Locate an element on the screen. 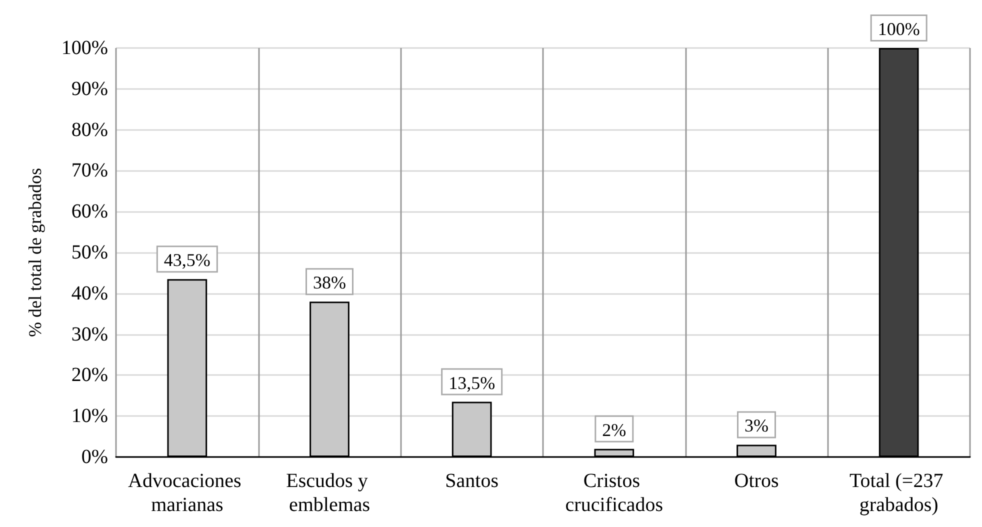 The height and width of the screenshot is (527, 982). data-label: 100% is located at coordinates (899, 29).